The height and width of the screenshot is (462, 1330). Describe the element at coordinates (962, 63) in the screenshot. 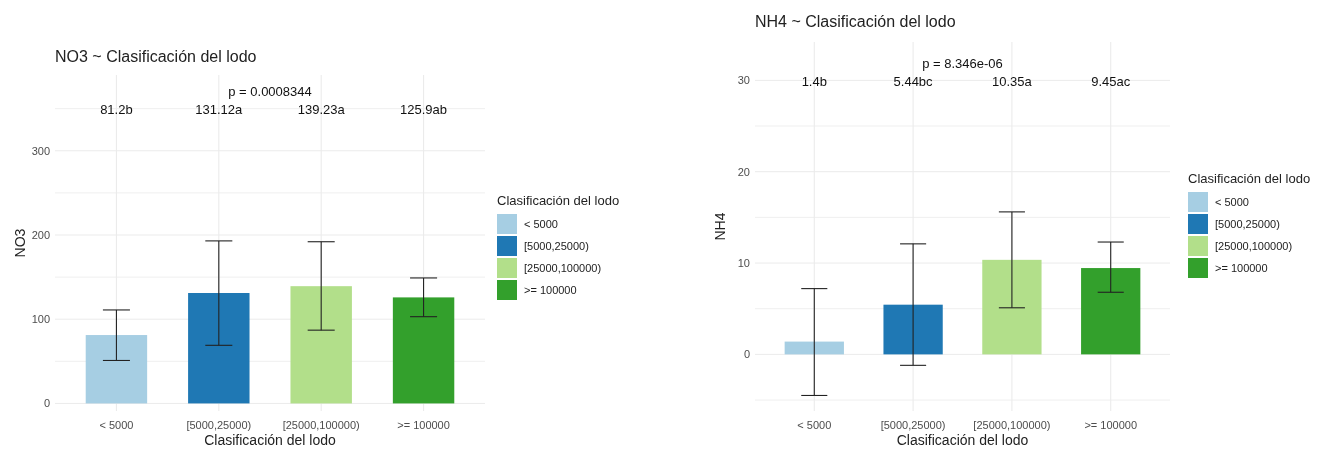

I see `annotation: p = 8.346e-06` at that location.